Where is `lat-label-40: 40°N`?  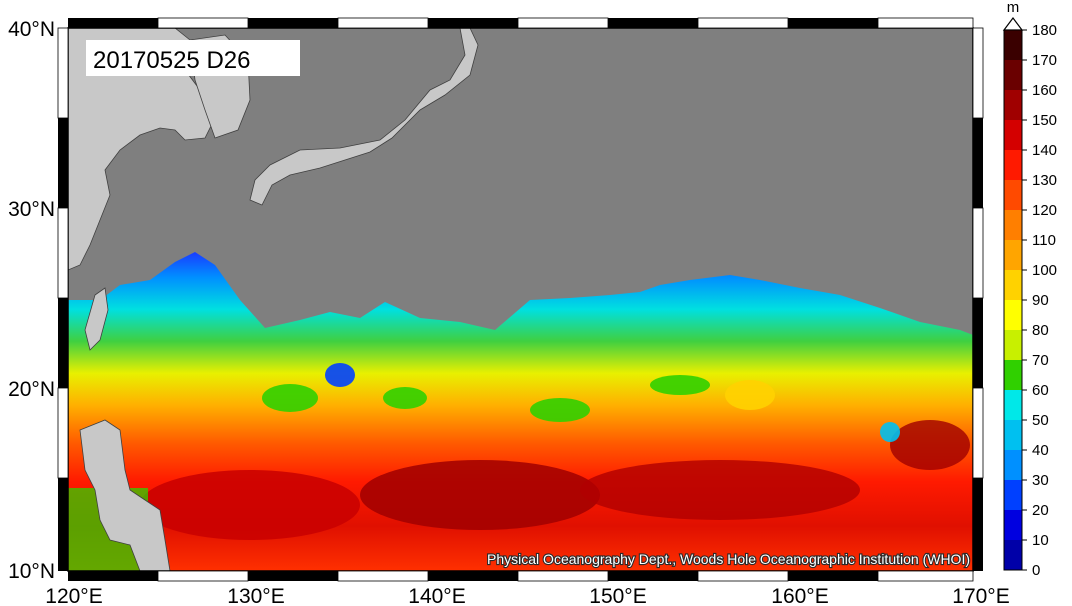 lat-label-40: 40°N is located at coordinates (31, 29).